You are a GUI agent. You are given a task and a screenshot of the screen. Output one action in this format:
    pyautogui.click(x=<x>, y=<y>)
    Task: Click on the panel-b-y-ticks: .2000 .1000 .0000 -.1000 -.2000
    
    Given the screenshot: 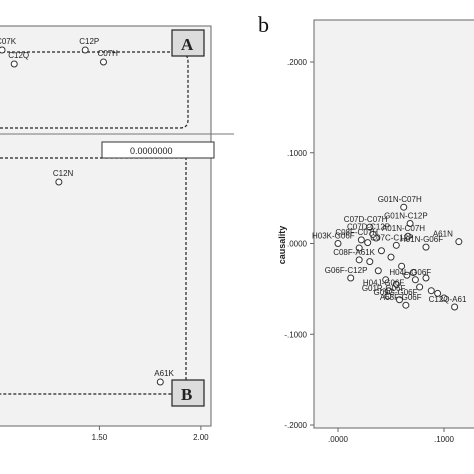 What is the action you would take?
    pyautogui.click(x=299, y=244)
    